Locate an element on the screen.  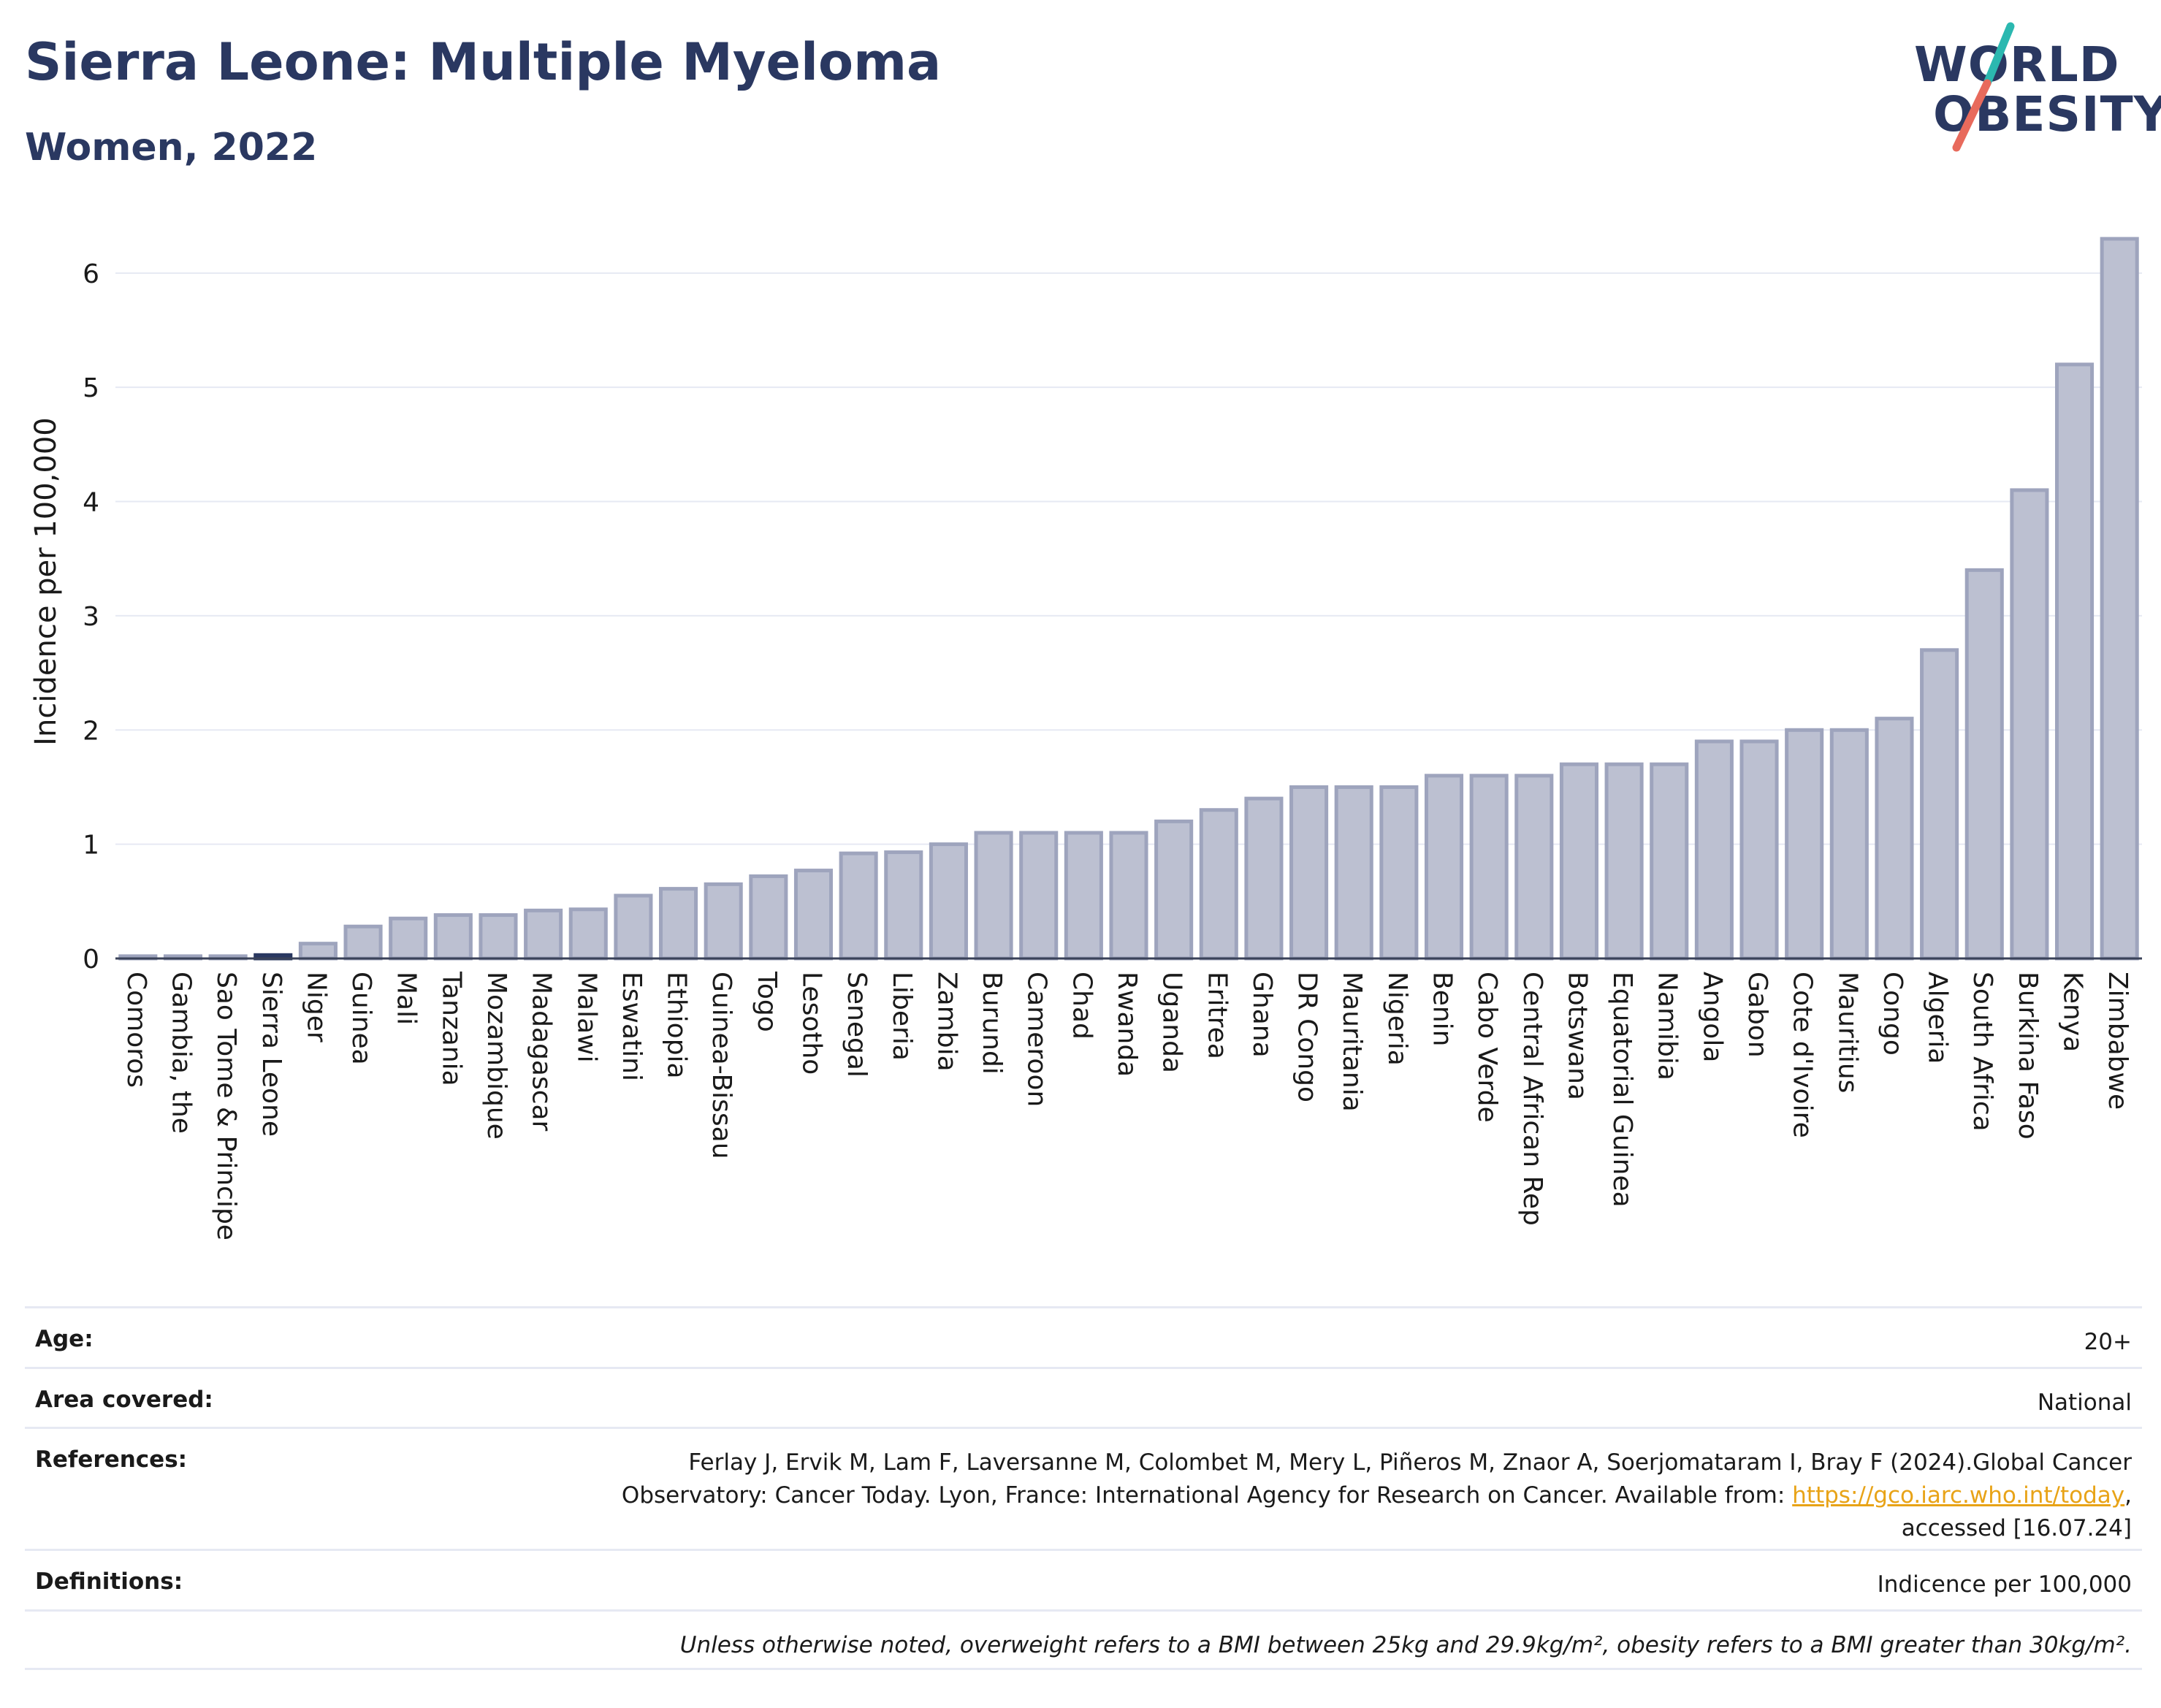
bar-madagascar is located at coordinates (543, 934).